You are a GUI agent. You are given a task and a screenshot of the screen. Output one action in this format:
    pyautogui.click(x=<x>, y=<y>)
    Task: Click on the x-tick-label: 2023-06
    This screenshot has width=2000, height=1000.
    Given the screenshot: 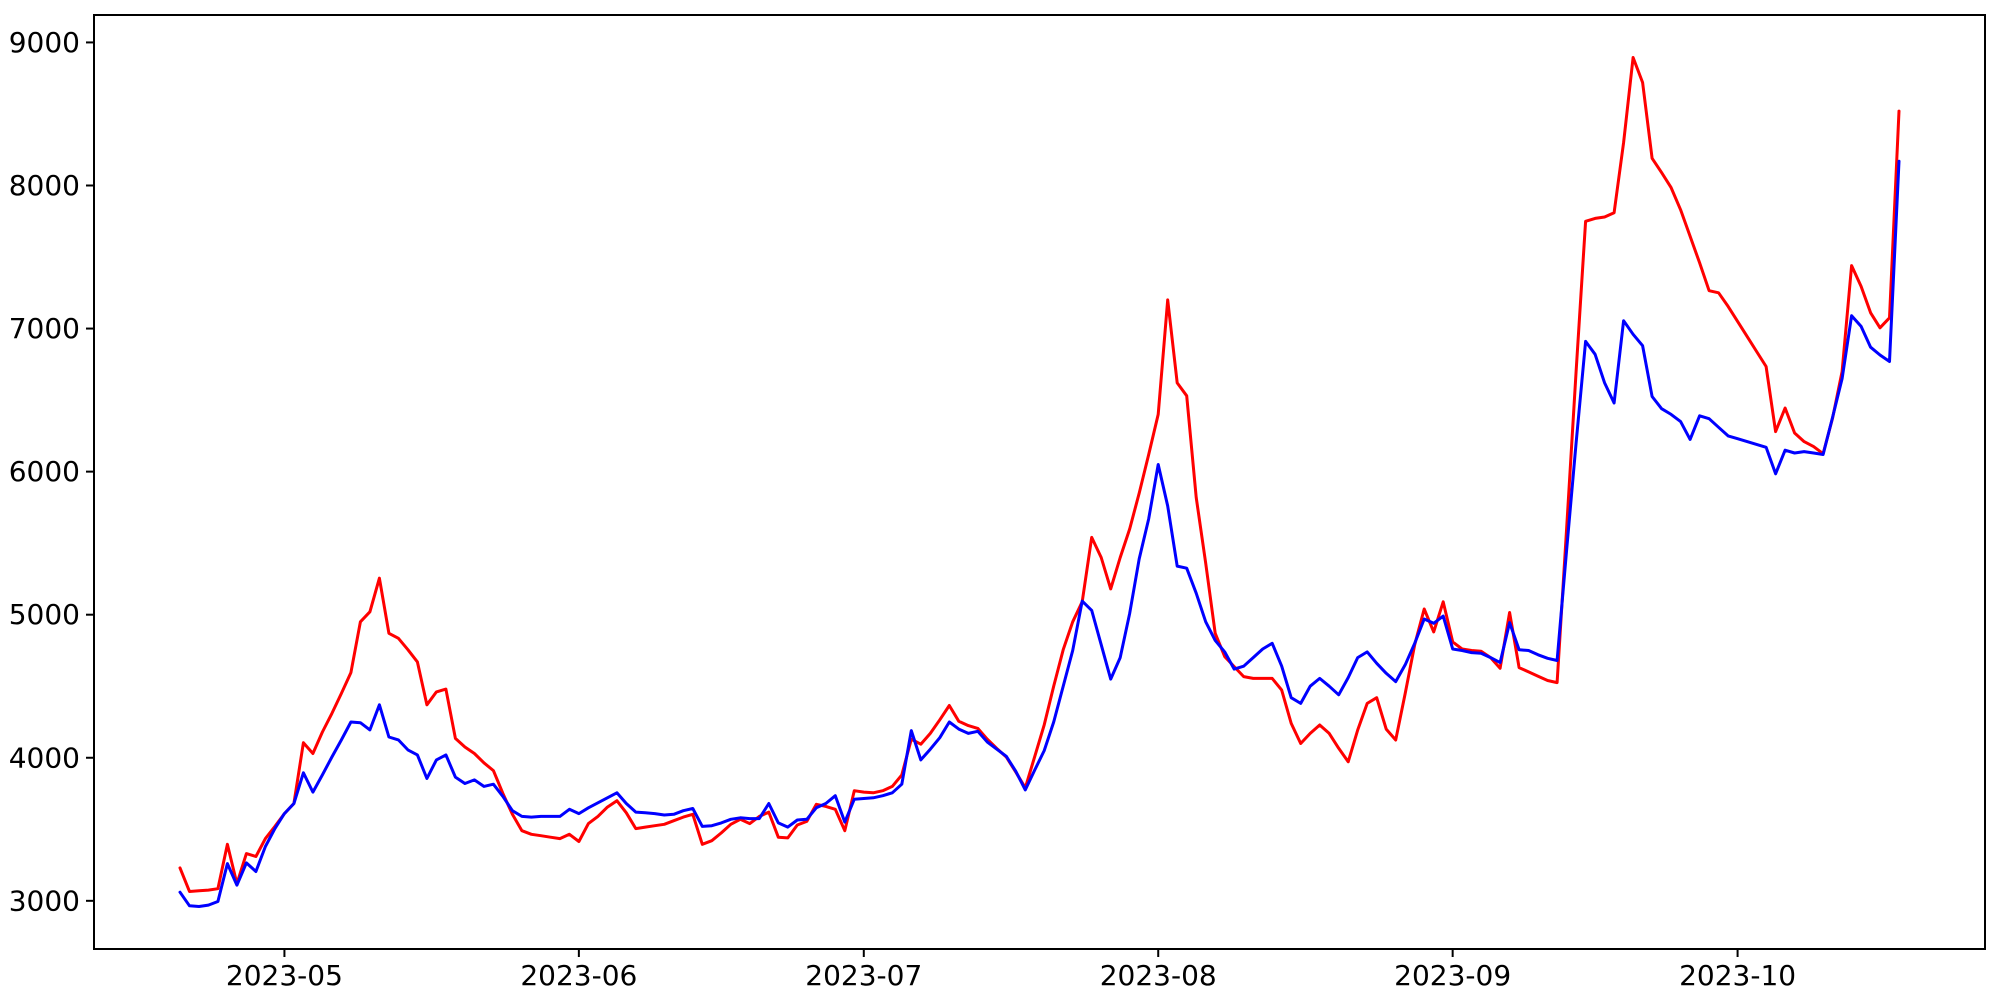 What is the action you would take?
    pyautogui.click(x=578, y=975)
    